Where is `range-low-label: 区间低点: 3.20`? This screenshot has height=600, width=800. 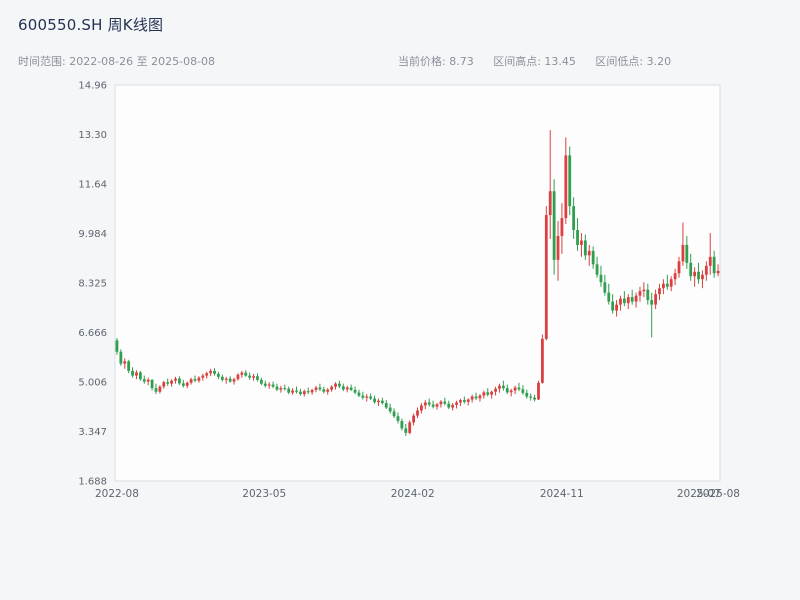 range-low-label: 区间低点: 3.20 is located at coordinates (633, 61).